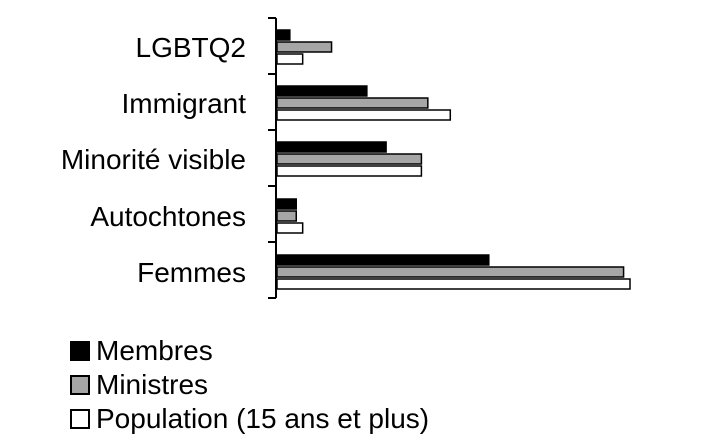  I want to click on x-tick-labels: 0 55, so click(457, 328).